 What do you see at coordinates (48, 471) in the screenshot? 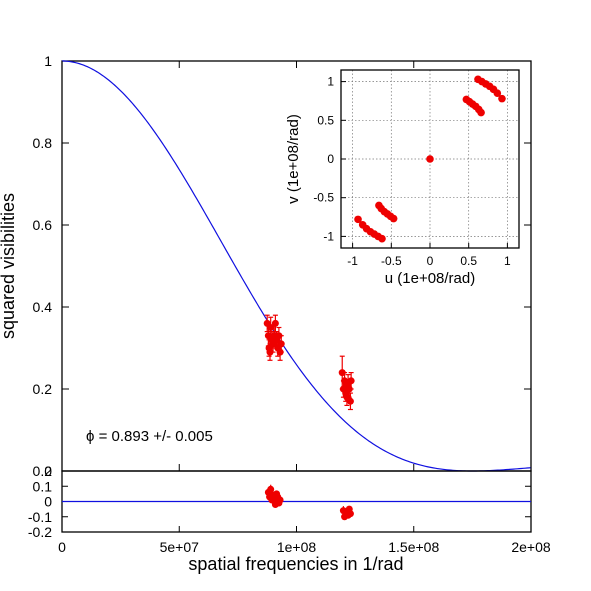
I see `y-tick-label: 0` at bounding box center [48, 471].